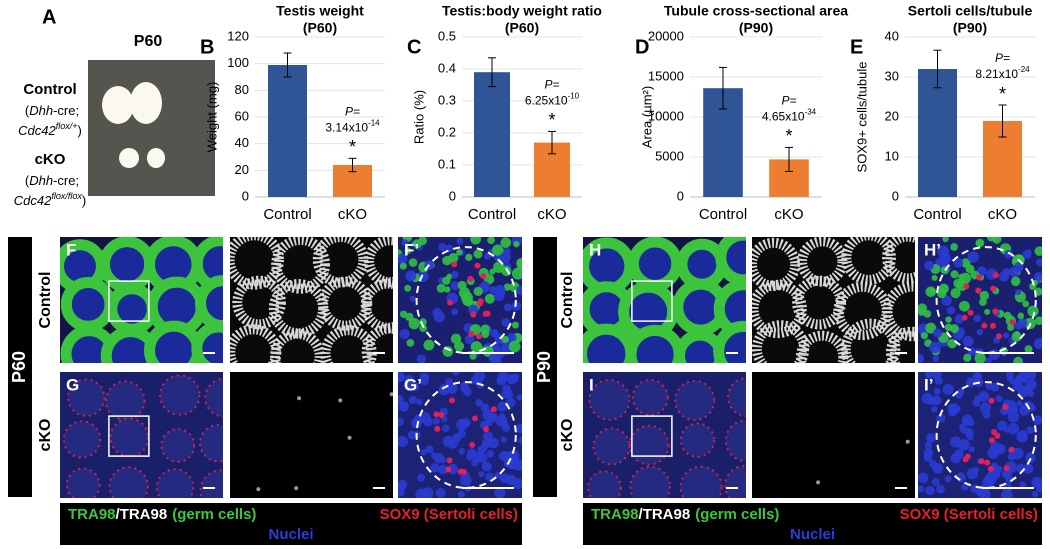  I want to click on panel-letter: C, so click(414, 47).